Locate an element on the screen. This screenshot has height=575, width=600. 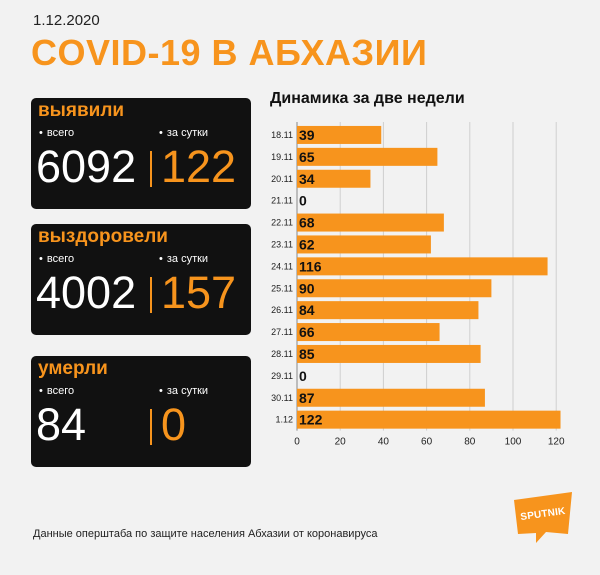
value-total-recovered: 4002 is located at coordinates (86, 292).